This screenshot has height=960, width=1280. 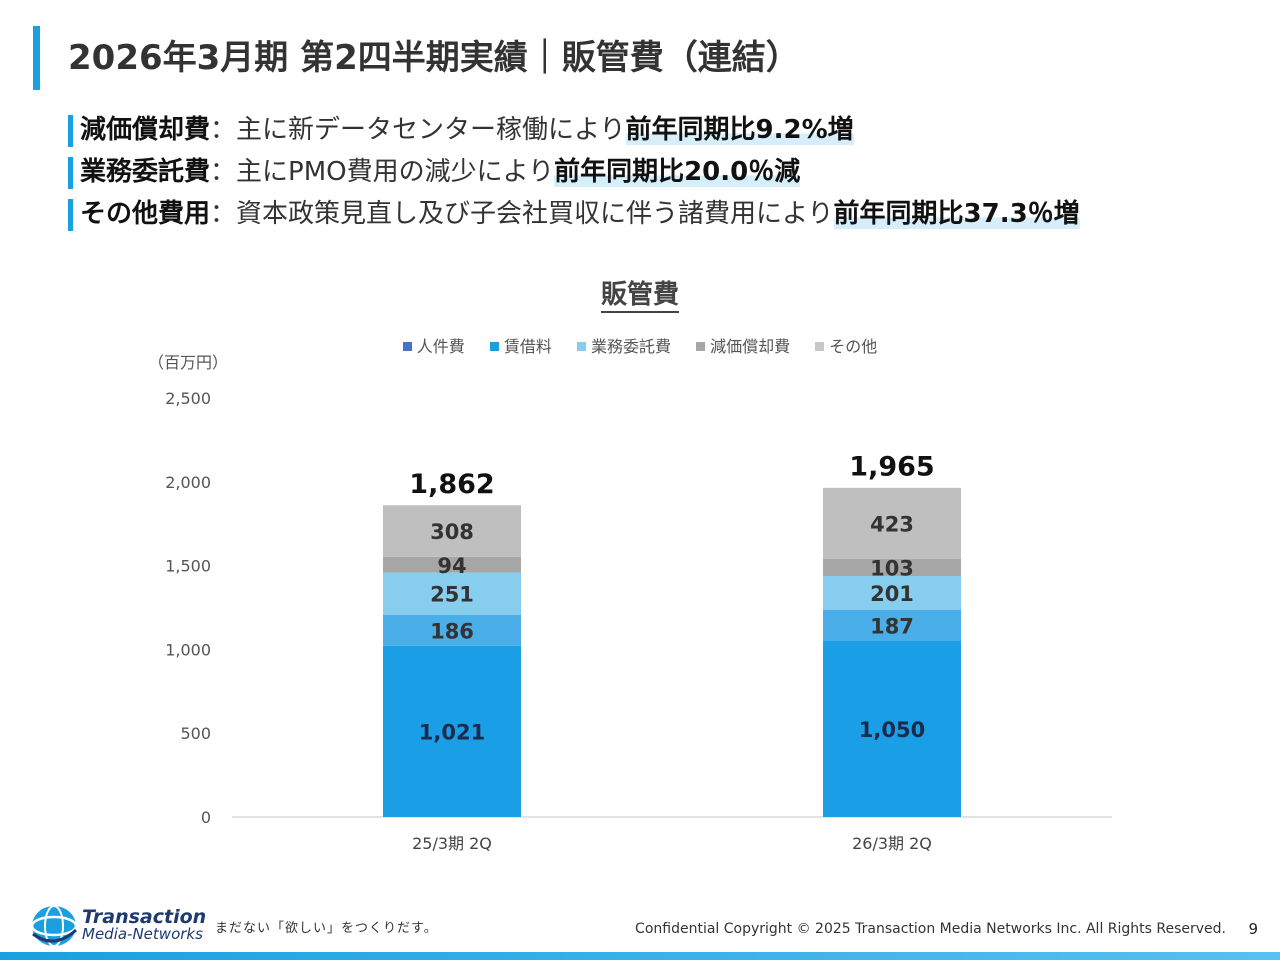 I want to click on bar-total-label: 1,862, so click(x=451, y=484).